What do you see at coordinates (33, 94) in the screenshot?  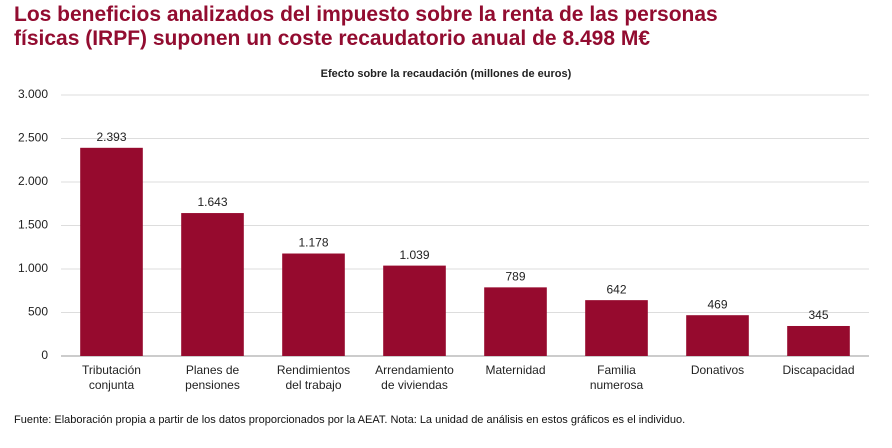 I see `y-tick-label: 3.000` at bounding box center [33, 94].